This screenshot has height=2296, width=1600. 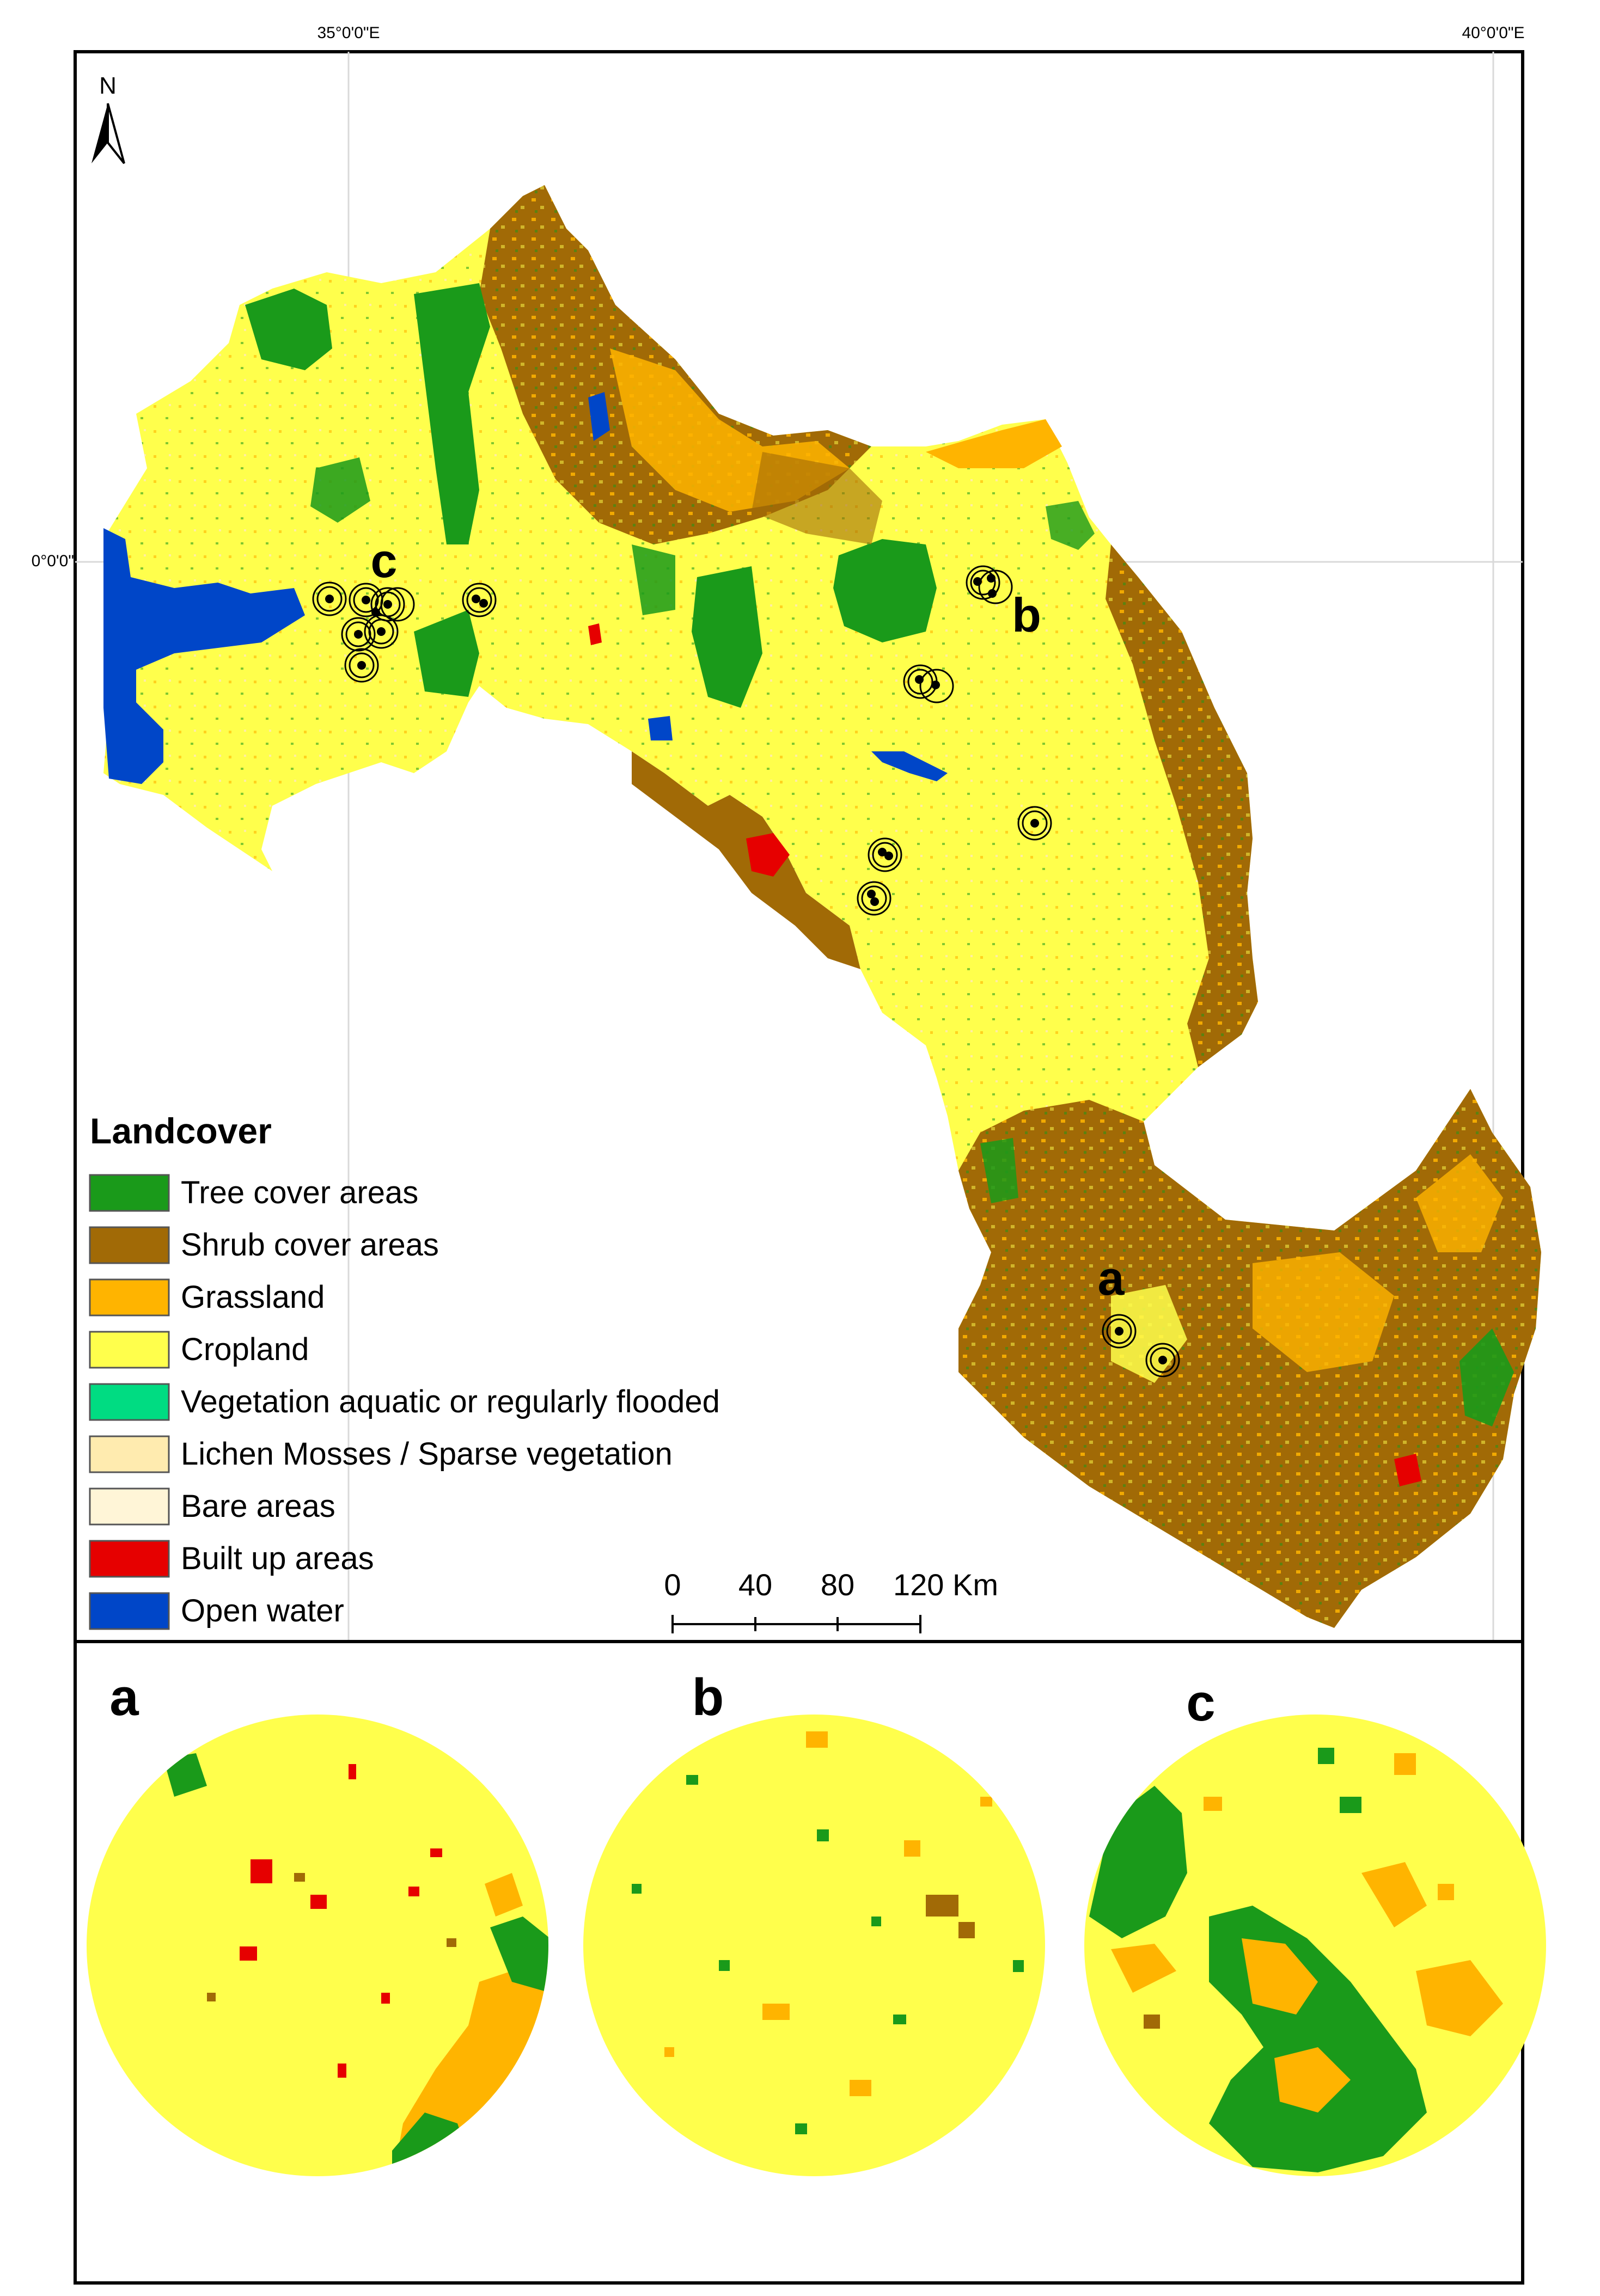 What do you see at coordinates (672, 1585) in the screenshot?
I see `scale-tick-0: 0` at bounding box center [672, 1585].